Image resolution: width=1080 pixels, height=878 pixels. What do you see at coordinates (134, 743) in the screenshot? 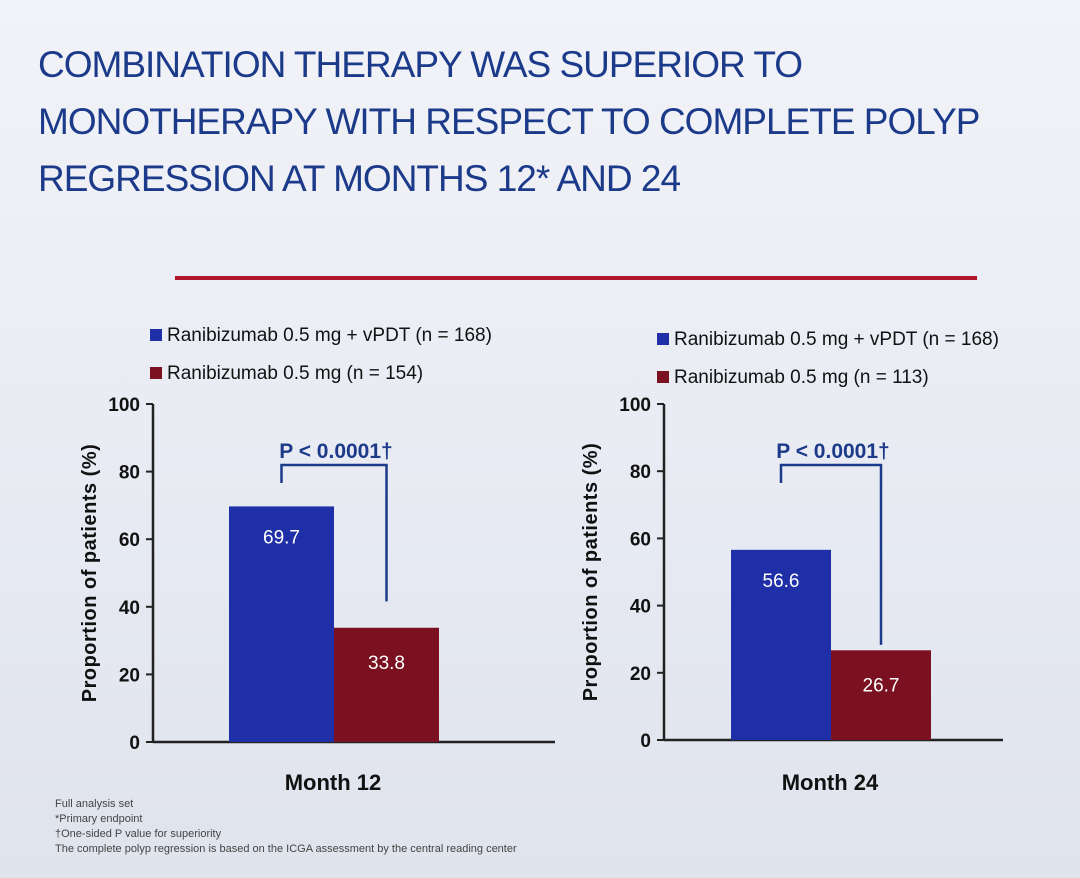
I see `chart1-y-tick-label-1: 0` at bounding box center [134, 743].